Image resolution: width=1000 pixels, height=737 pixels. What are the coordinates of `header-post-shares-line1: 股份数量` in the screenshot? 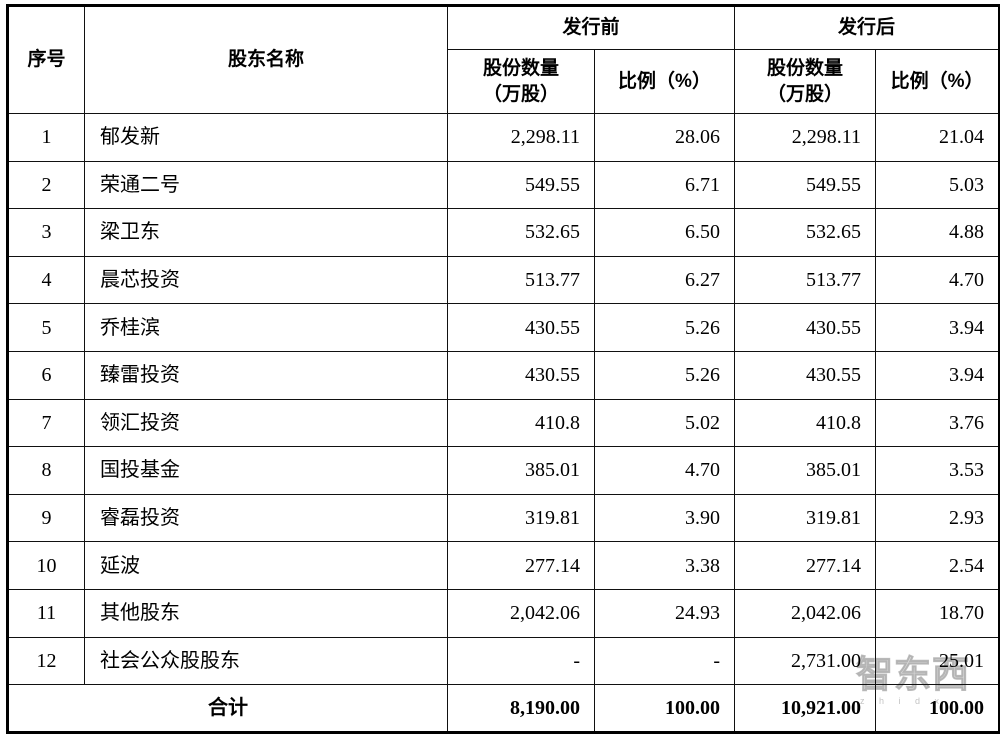 It's located at (805, 68).